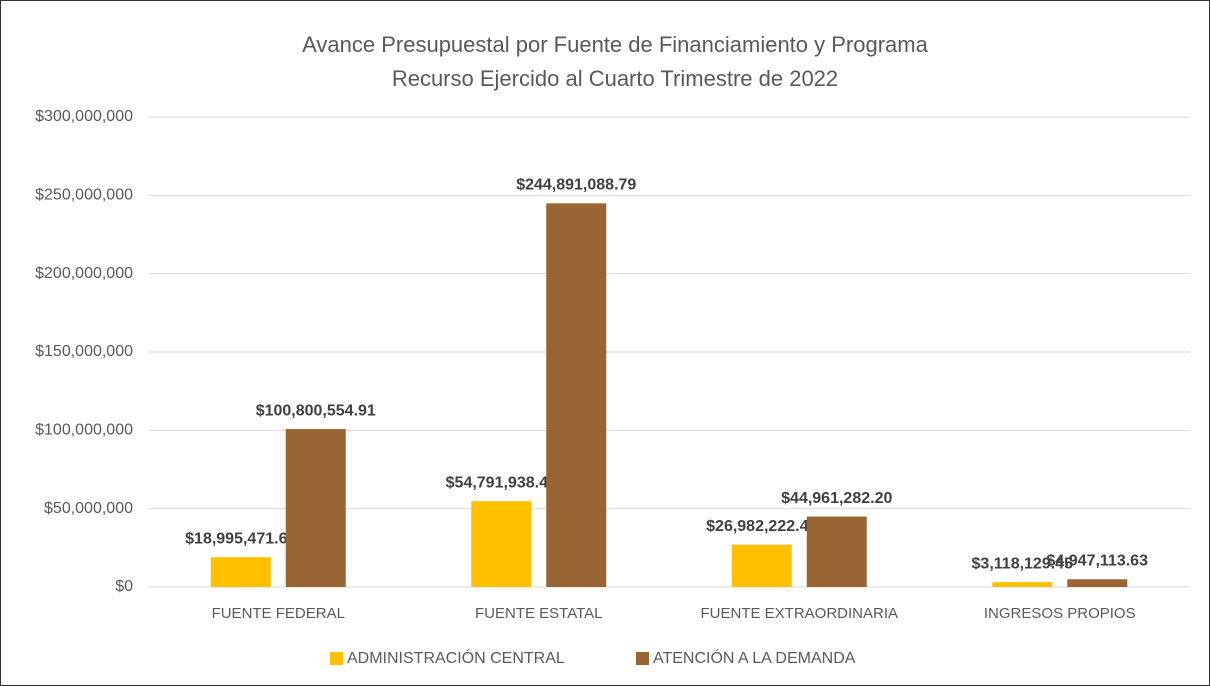  Describe the element at coordinates (456, 657) in the screenshot. I see `legend-label: ADMINISTRACIÓN CENTRAL` at that location.